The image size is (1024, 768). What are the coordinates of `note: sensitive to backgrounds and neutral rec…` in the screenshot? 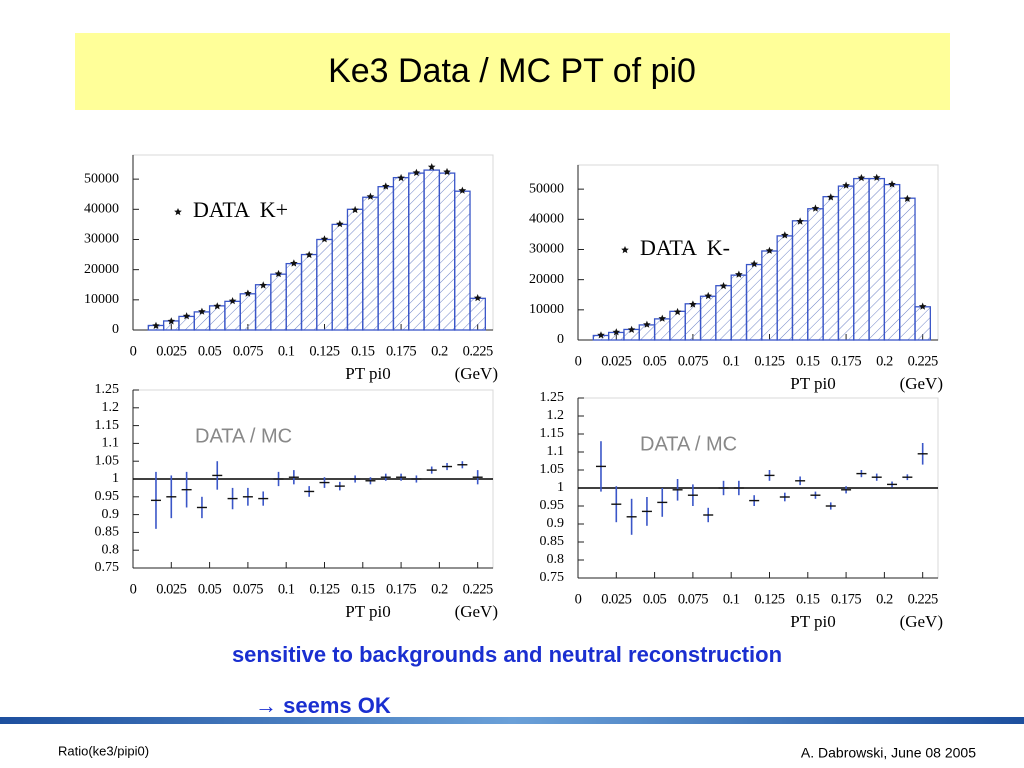 It's located at (507, 654).